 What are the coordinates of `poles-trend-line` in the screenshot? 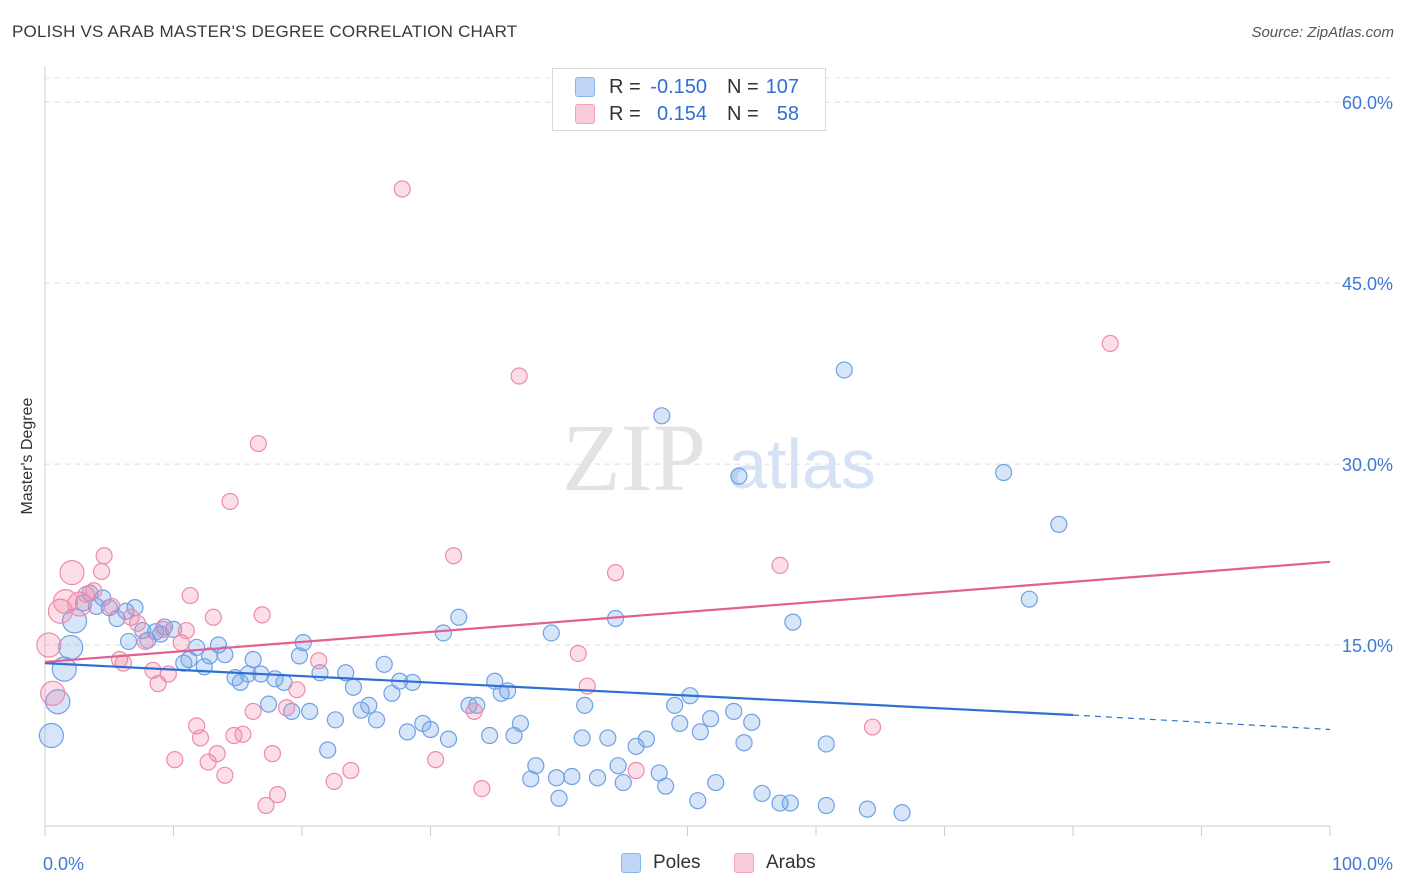 It's located at (559, 689).